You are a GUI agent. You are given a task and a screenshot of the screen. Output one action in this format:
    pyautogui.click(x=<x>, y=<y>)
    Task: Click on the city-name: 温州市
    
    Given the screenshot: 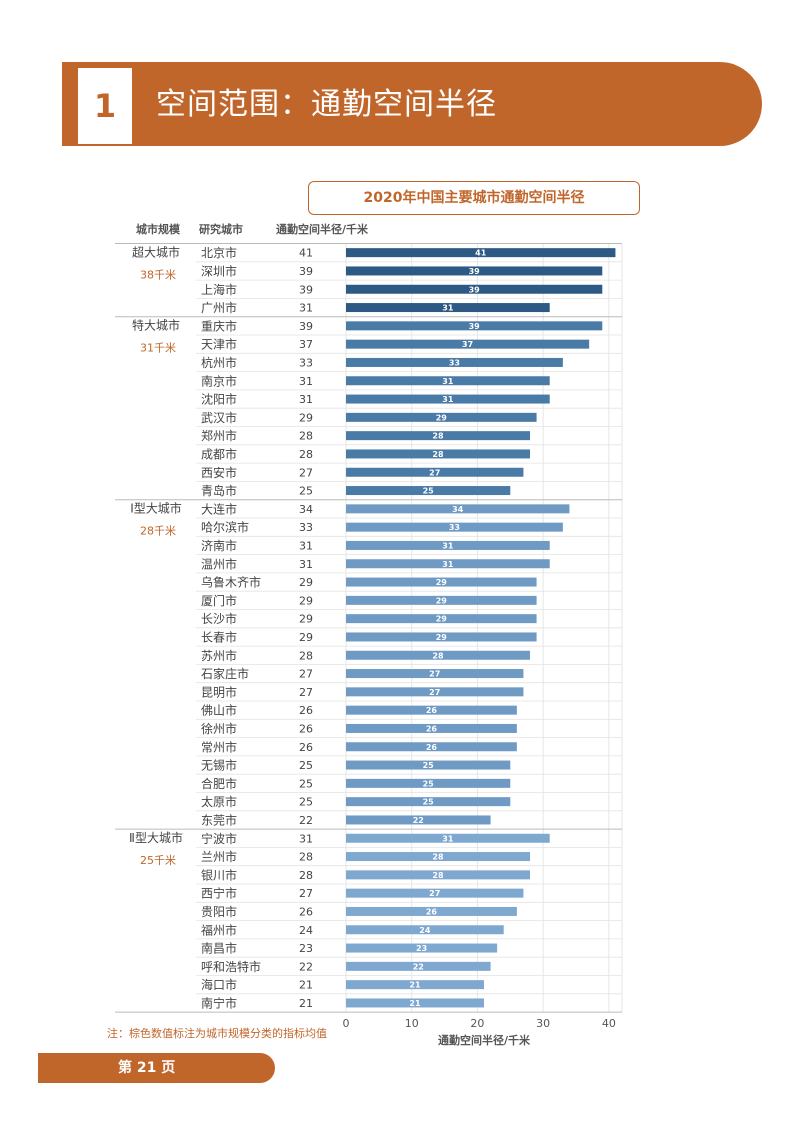 What is the action you would take?
    pyautogui.click(x=219, y=563)
    